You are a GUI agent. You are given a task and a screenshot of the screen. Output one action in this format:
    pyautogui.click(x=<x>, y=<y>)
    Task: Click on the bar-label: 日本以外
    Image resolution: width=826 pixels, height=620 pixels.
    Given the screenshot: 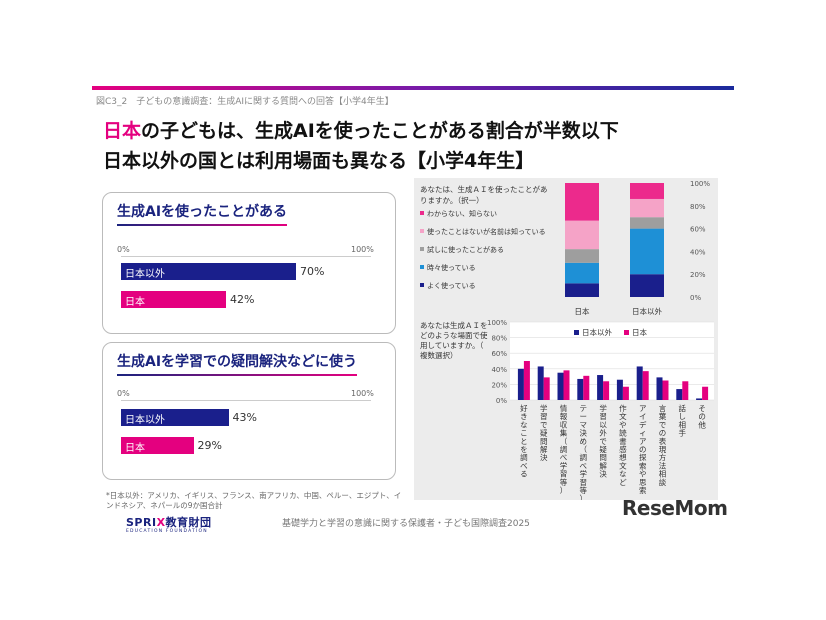 What is the action you would take?
    pyautogui.click(x=145, y=420)
    